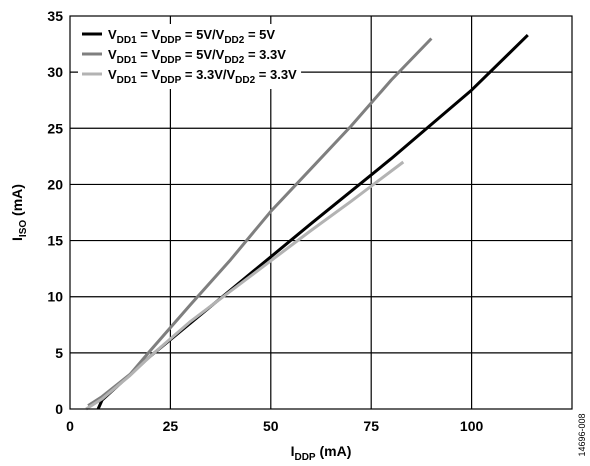 This screenshot has height=466, width=590. What do you see at coordinates (171, 426) in the screenshot?
I see `x-tick-label: 25` at bounding box center [171, 426].